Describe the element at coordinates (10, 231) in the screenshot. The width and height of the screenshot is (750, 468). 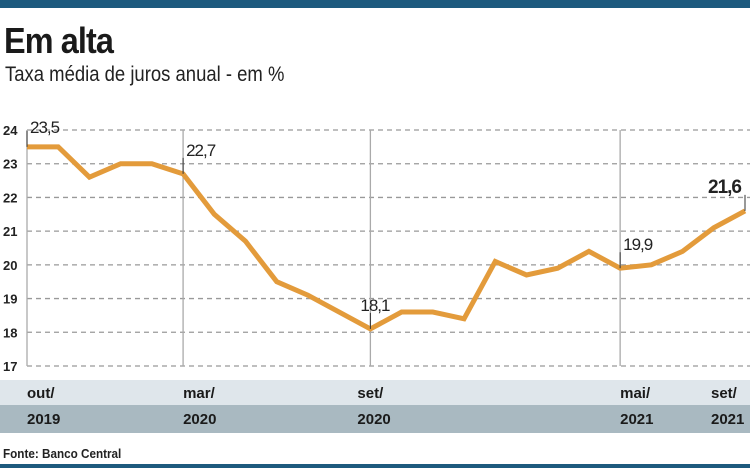
I see `y-tick-label: 21` at that location.